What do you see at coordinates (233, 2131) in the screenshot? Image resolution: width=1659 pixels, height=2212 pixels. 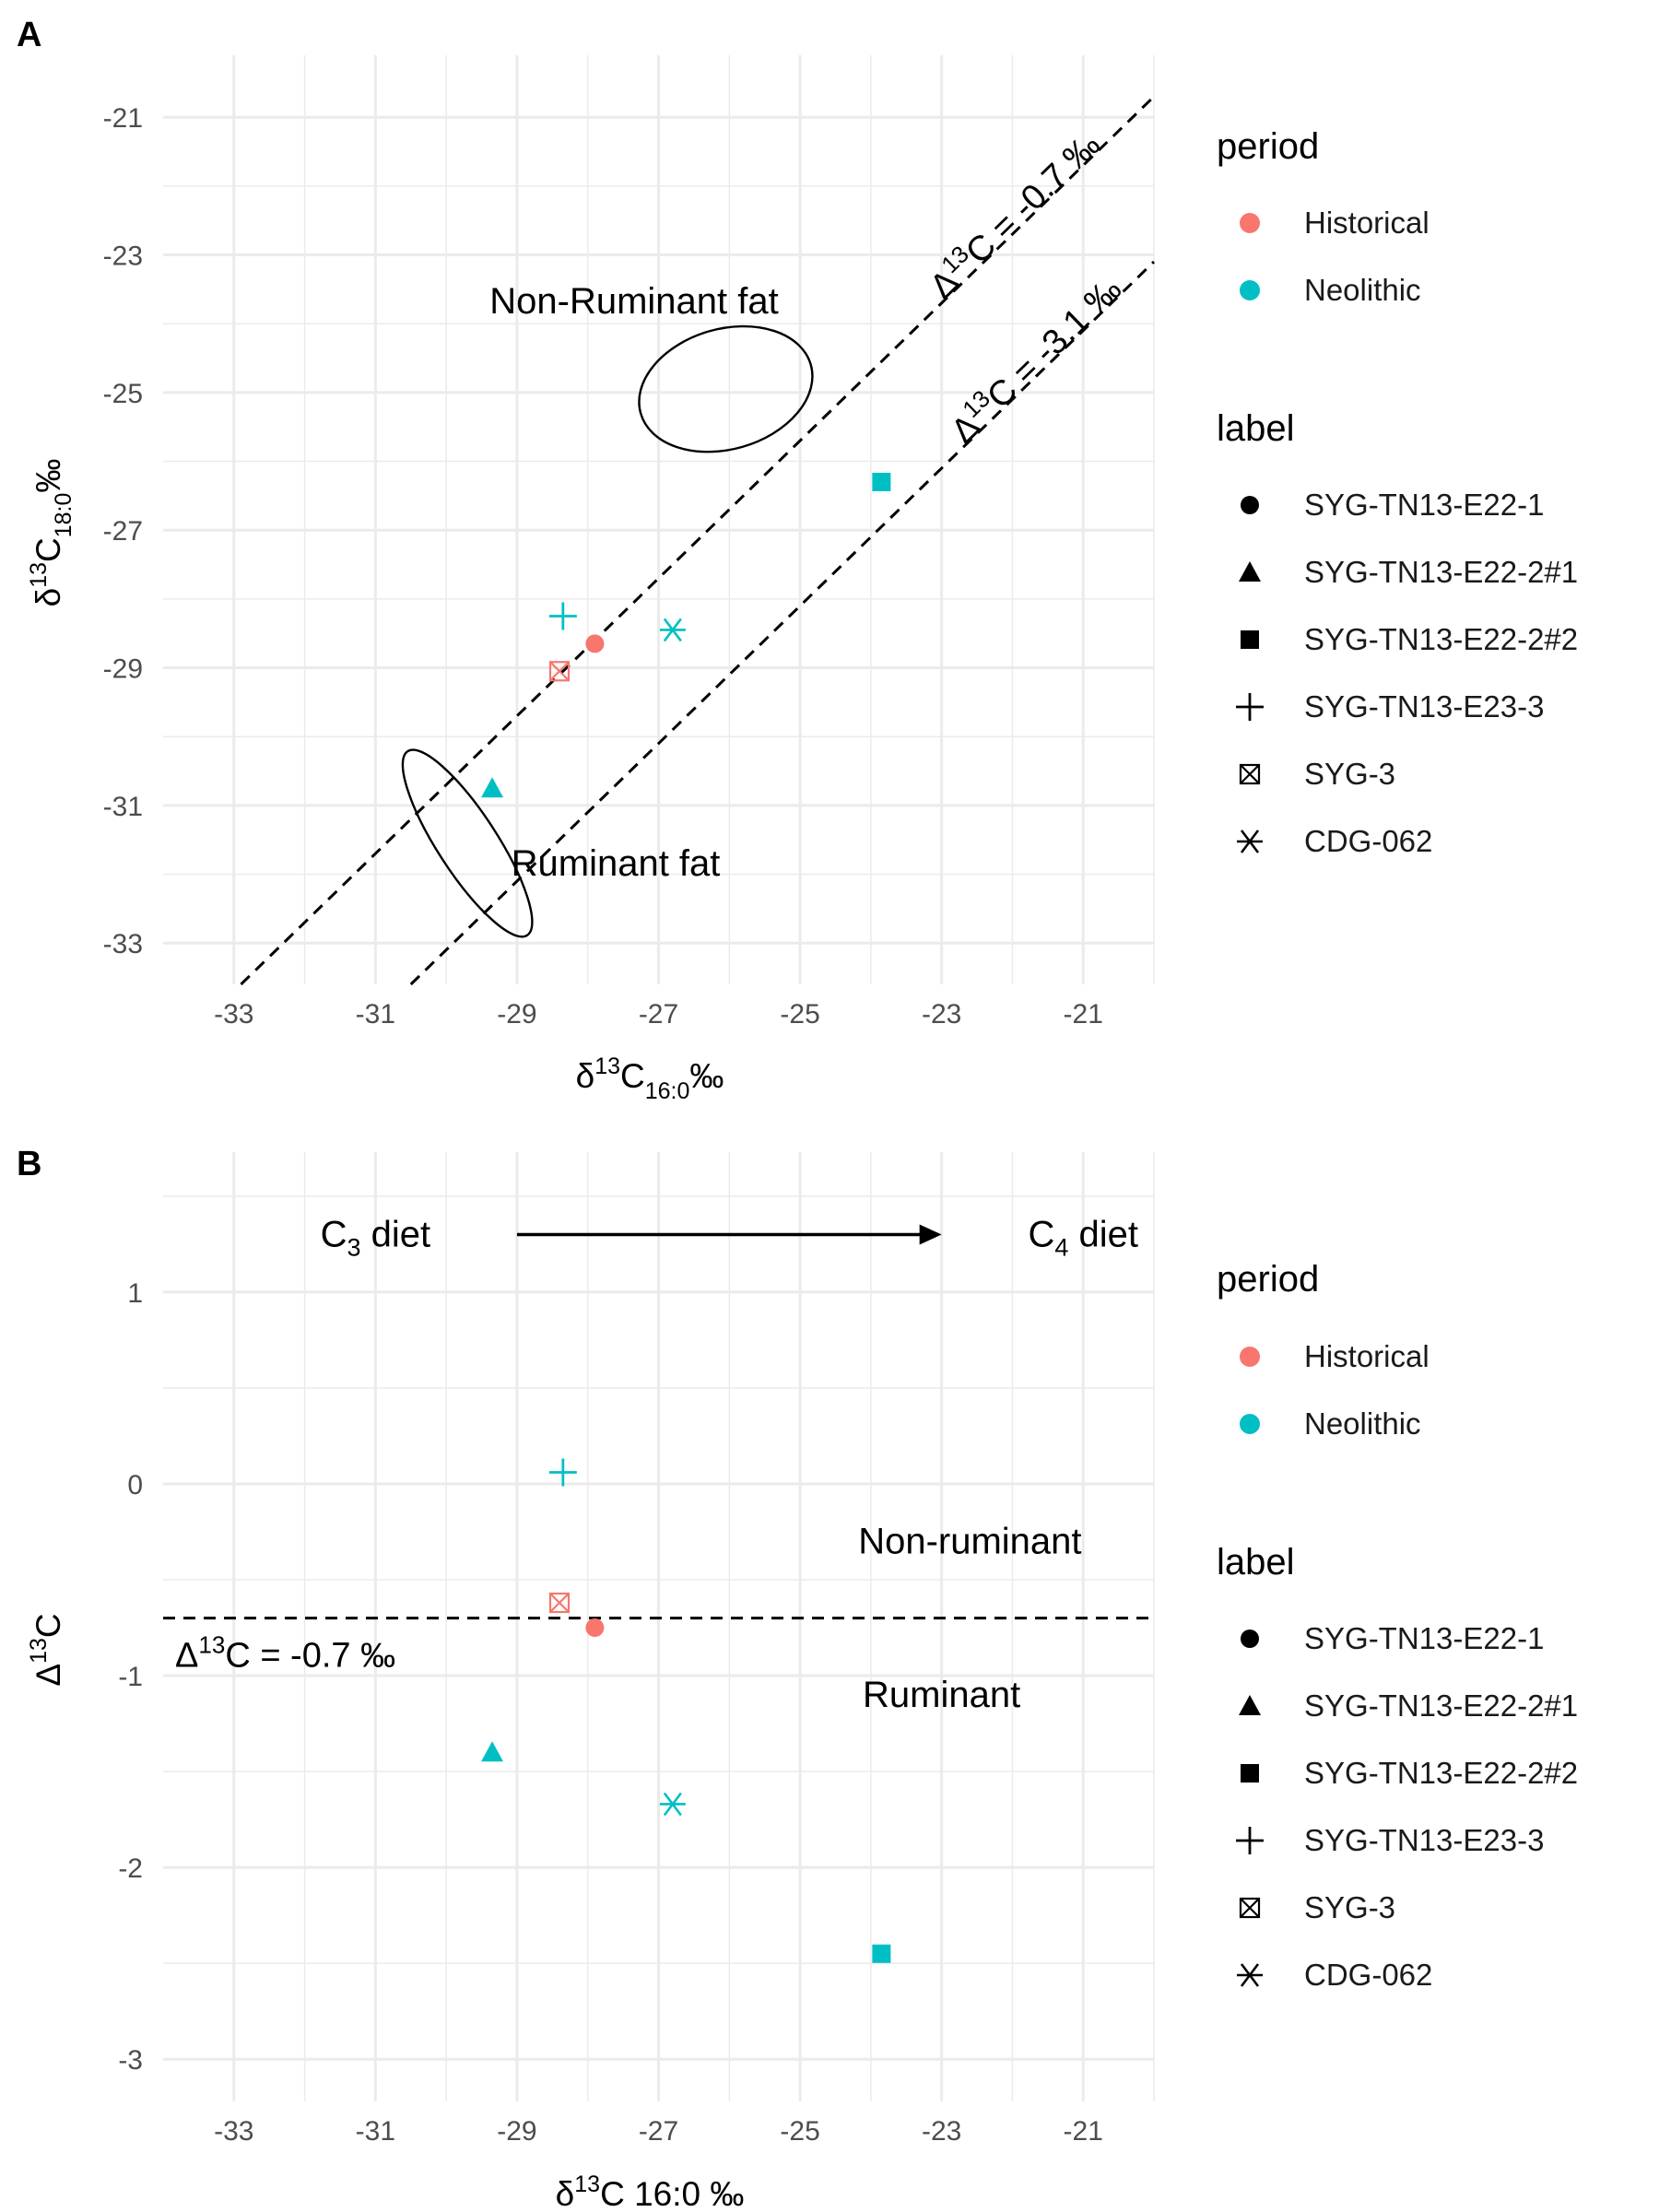 I see `panel-b-x-tick-label: -33` at bounding box center [233, 2131].